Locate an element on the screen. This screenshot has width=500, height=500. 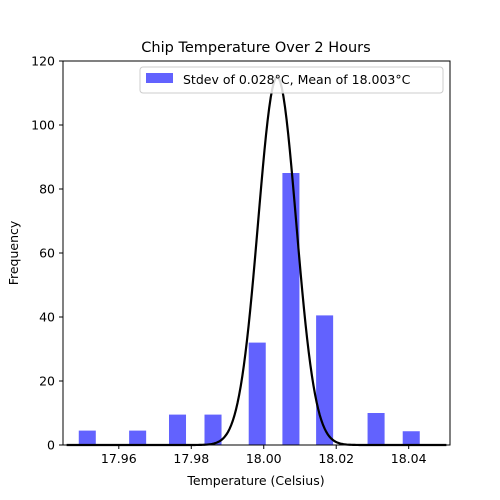
legend-box is located at coordinates (291, 80).